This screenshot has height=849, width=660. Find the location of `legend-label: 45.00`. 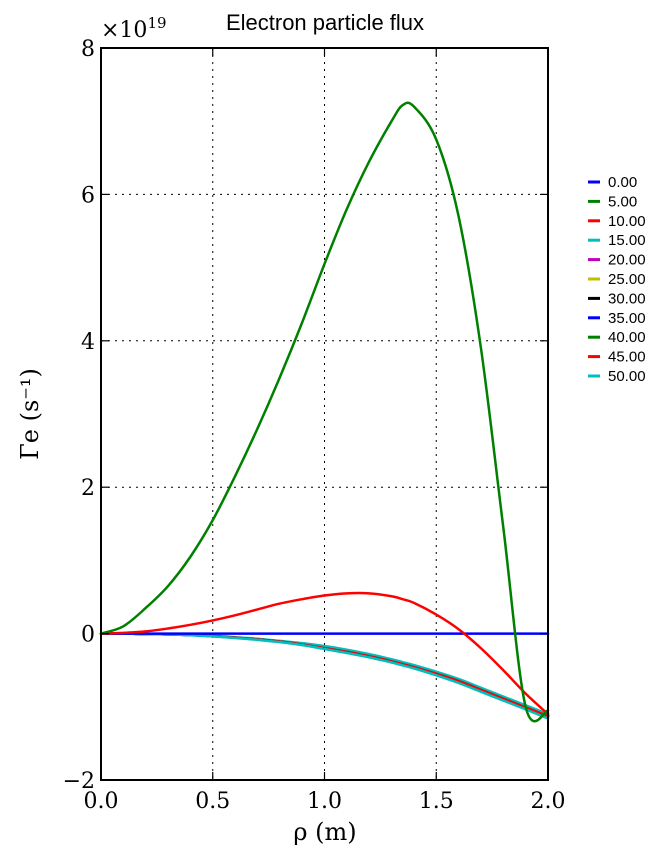

legend-label: 45.00 is located at coordinates (627, 357).